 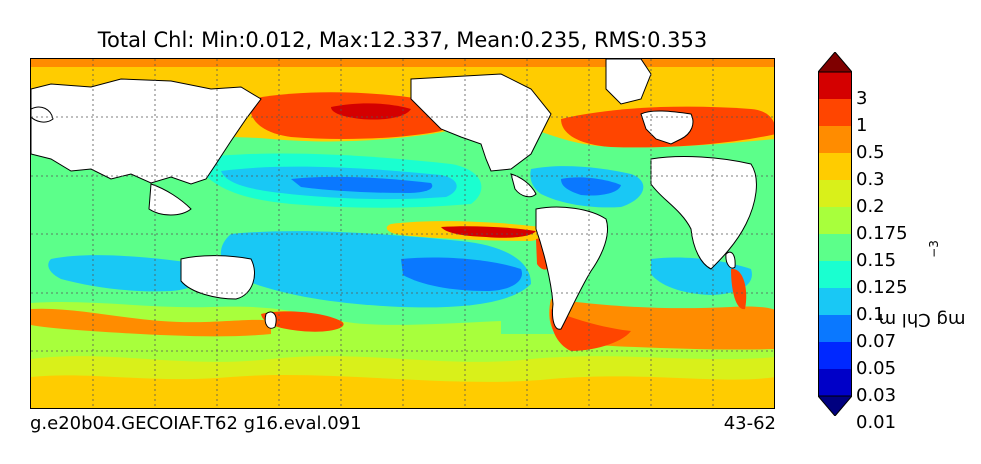 What do you see at coordinates (461, 274) in the screenshot?
I see `south-pacific-gyre-core` at bounding box center [461, 274].